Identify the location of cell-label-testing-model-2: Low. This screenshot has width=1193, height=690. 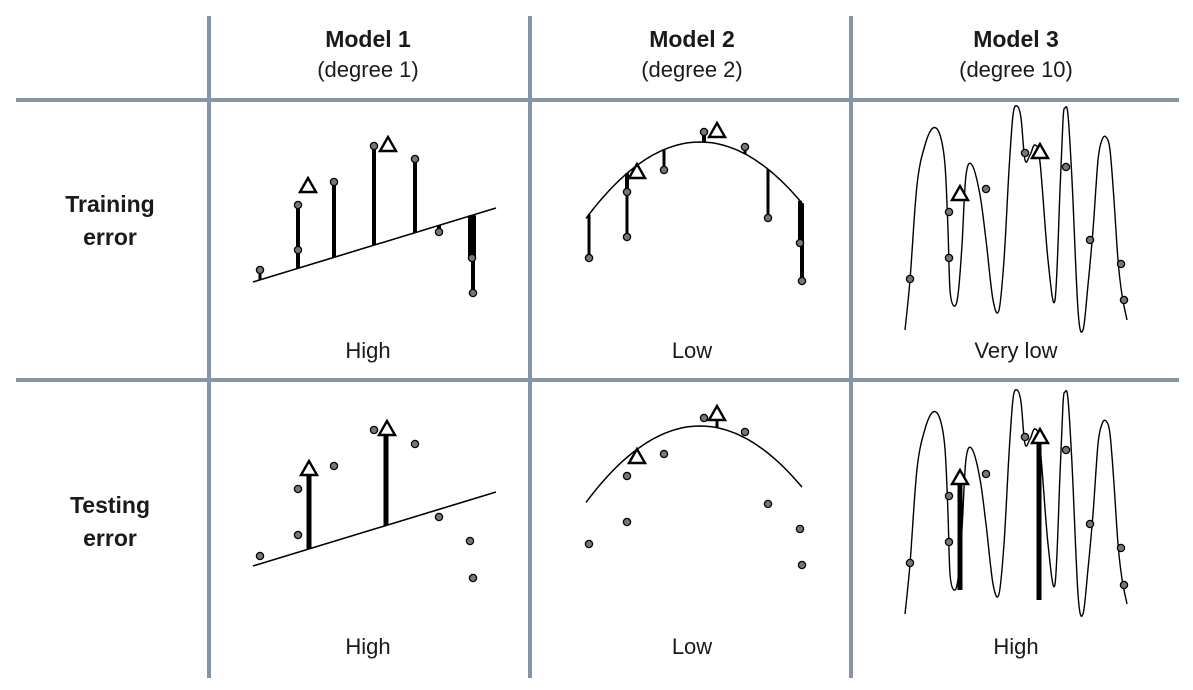
(692, 646).